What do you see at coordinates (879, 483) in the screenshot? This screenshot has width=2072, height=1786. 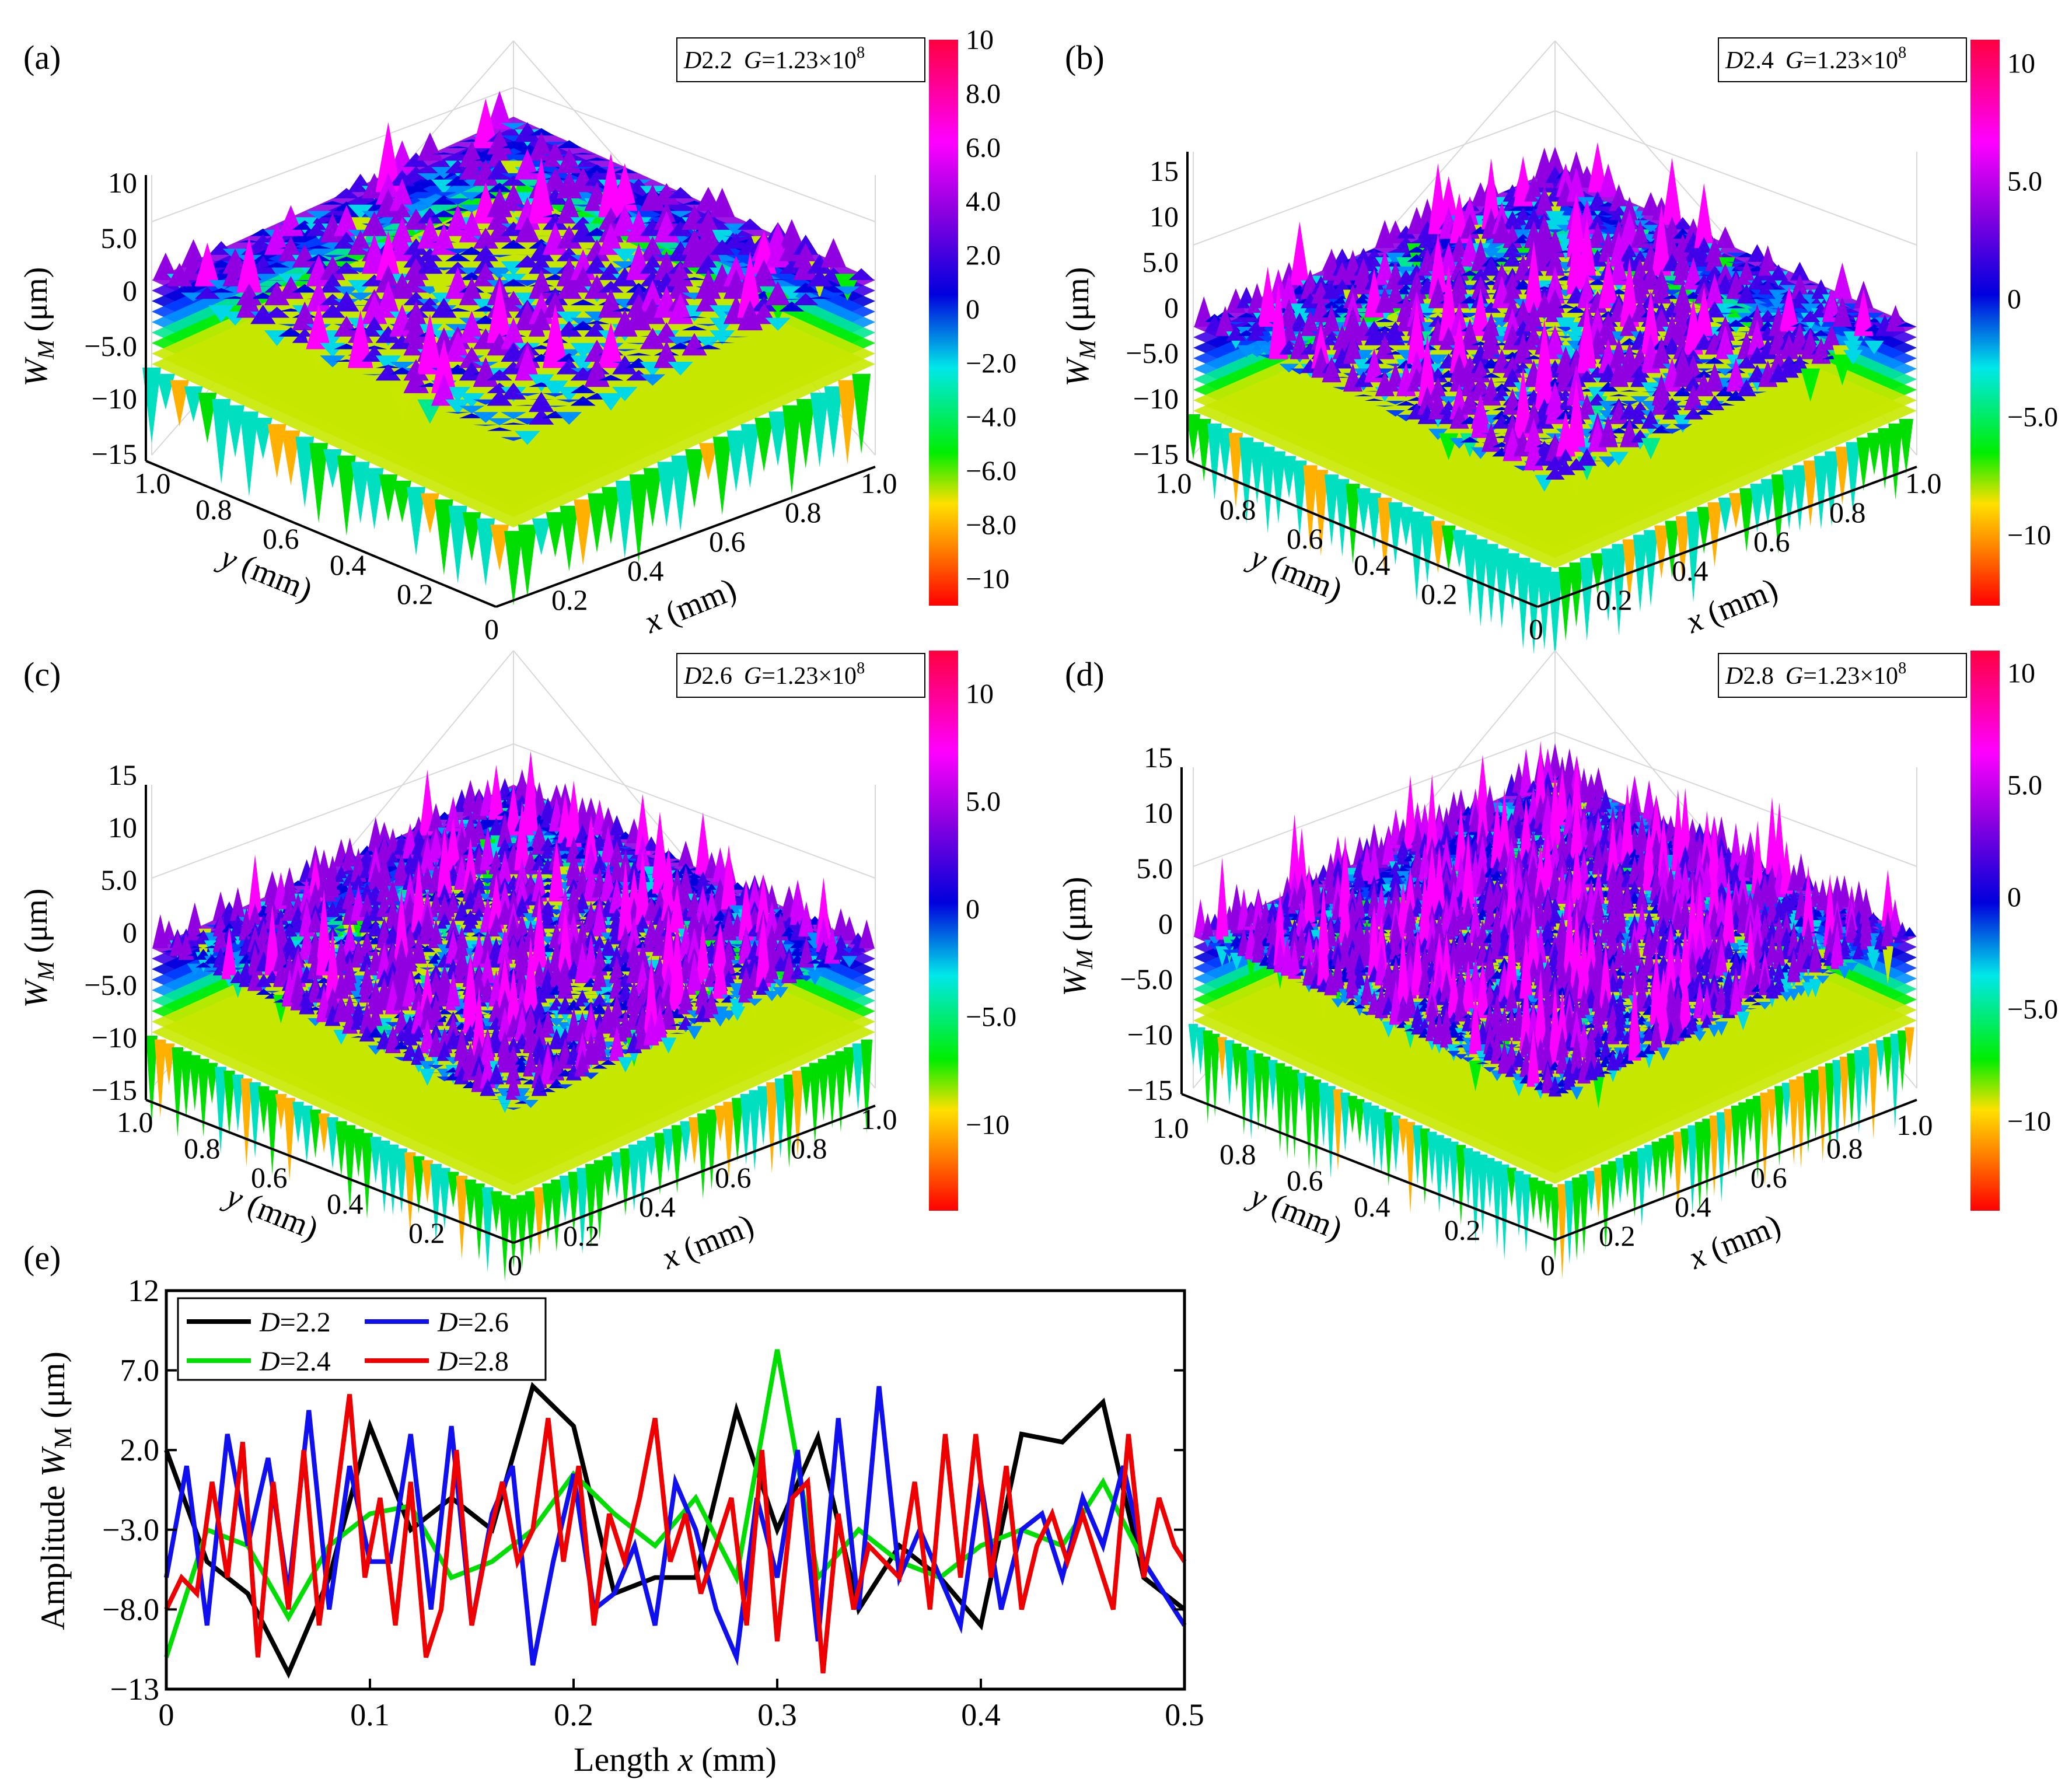 I see `x-tick-label: 1.0` at bounding box center [879, 483].